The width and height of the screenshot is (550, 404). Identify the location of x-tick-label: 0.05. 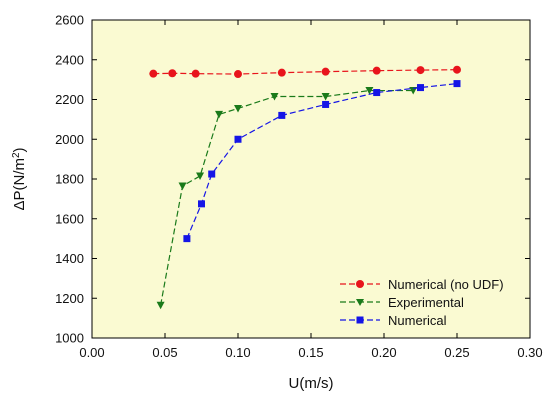
(164, 352).